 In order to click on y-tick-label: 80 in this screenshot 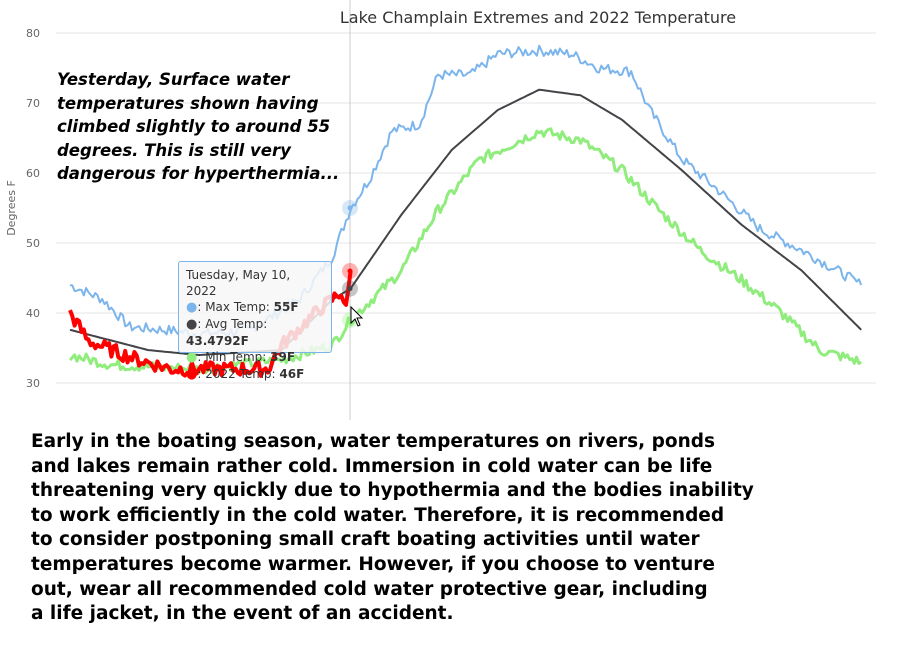, I will do `click(33, 33)`.